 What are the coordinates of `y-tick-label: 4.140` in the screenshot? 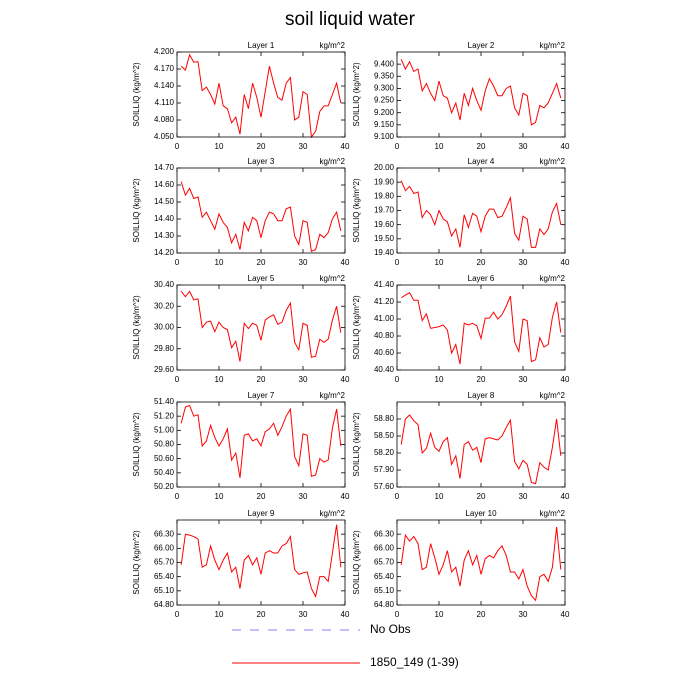 It's located at (164, 85).